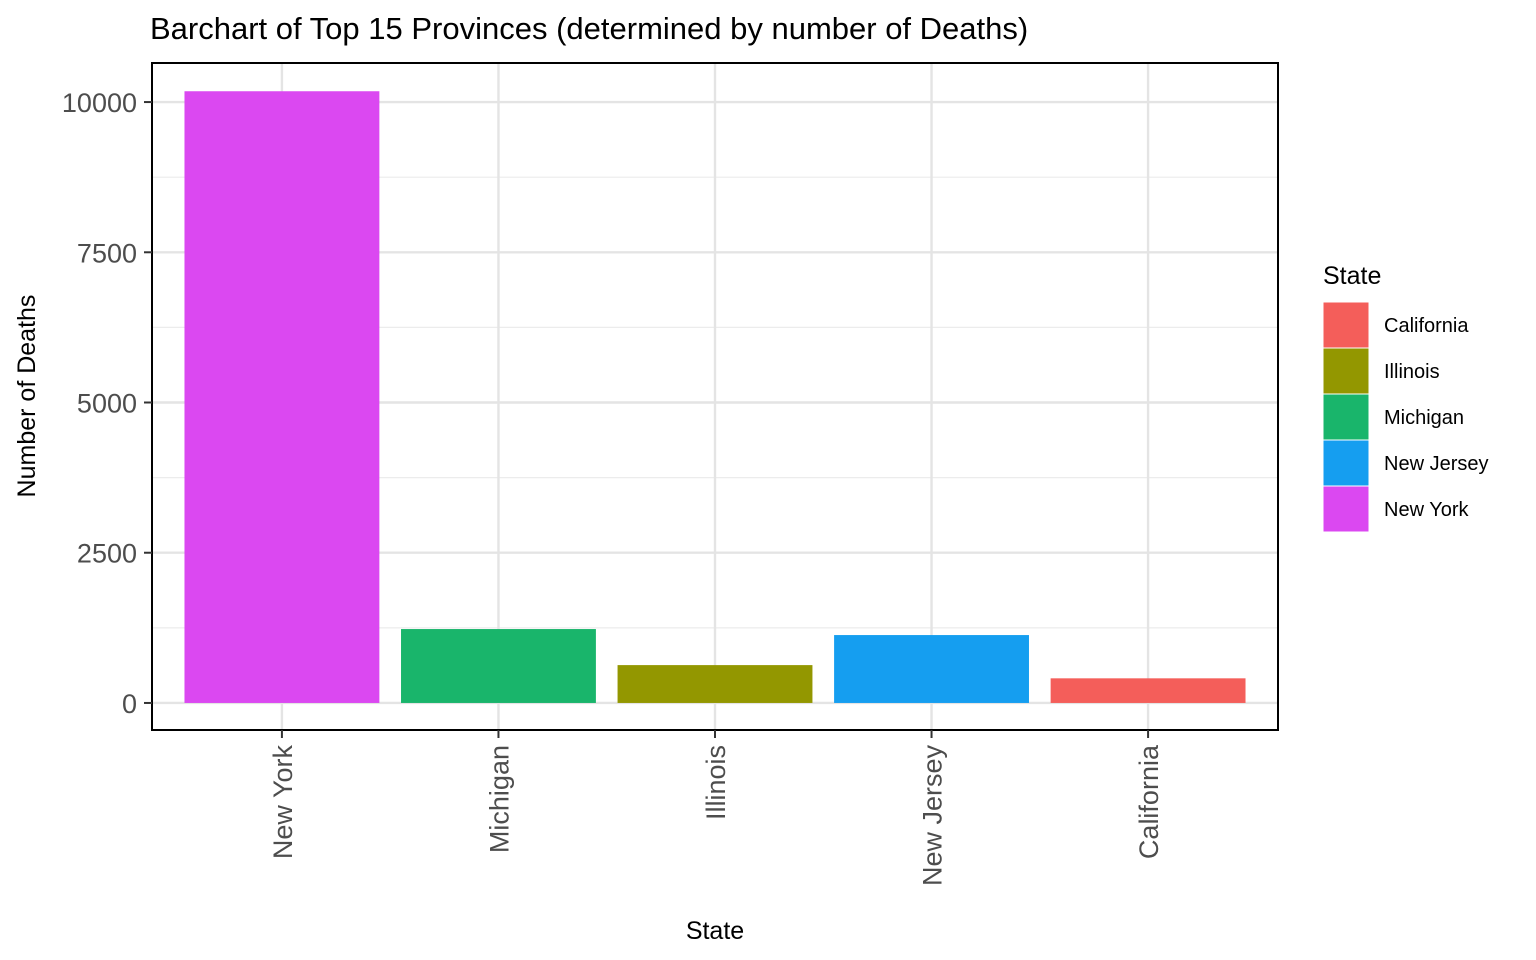 This screenshot has height=960, width=1536. Describe the element at coordinates (933, 816) in the screenshot. I see `x-tick-label: New Jersey` at that location.